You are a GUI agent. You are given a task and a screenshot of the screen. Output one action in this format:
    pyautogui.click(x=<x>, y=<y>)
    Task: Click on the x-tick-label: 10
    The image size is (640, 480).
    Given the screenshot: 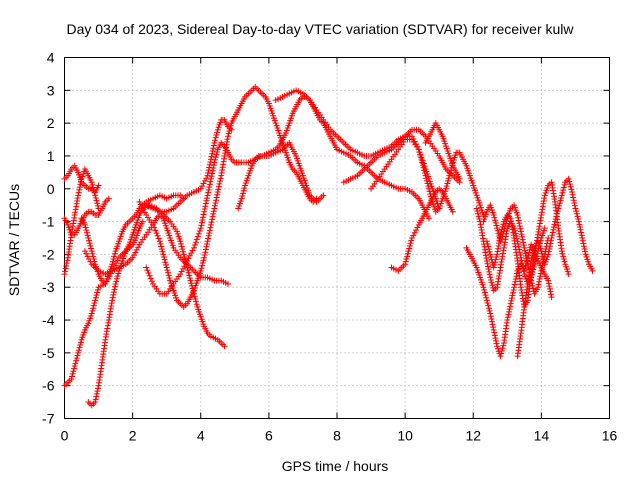 What is the action you would take?
    pyautogui.click(x=405, y=436)
    